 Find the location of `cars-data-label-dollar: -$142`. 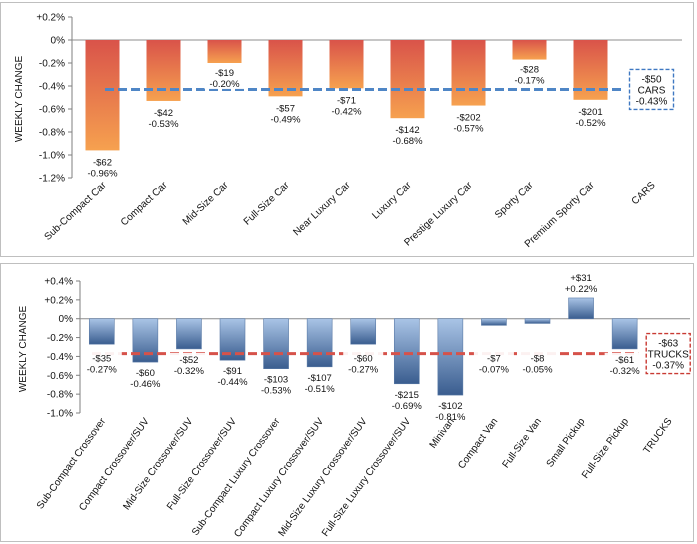

cars-data-label-dollar: -$142 is located at coordinates (407, 130).